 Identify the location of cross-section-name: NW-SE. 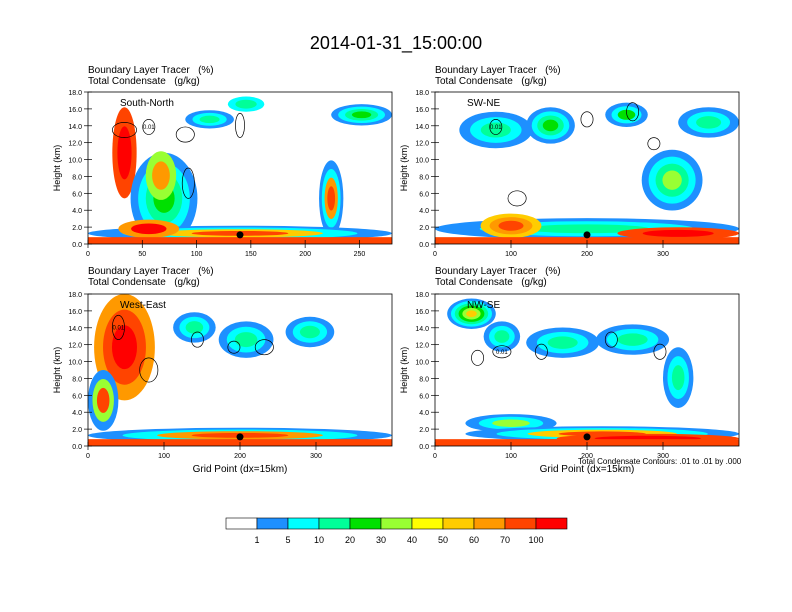
(483, 305).